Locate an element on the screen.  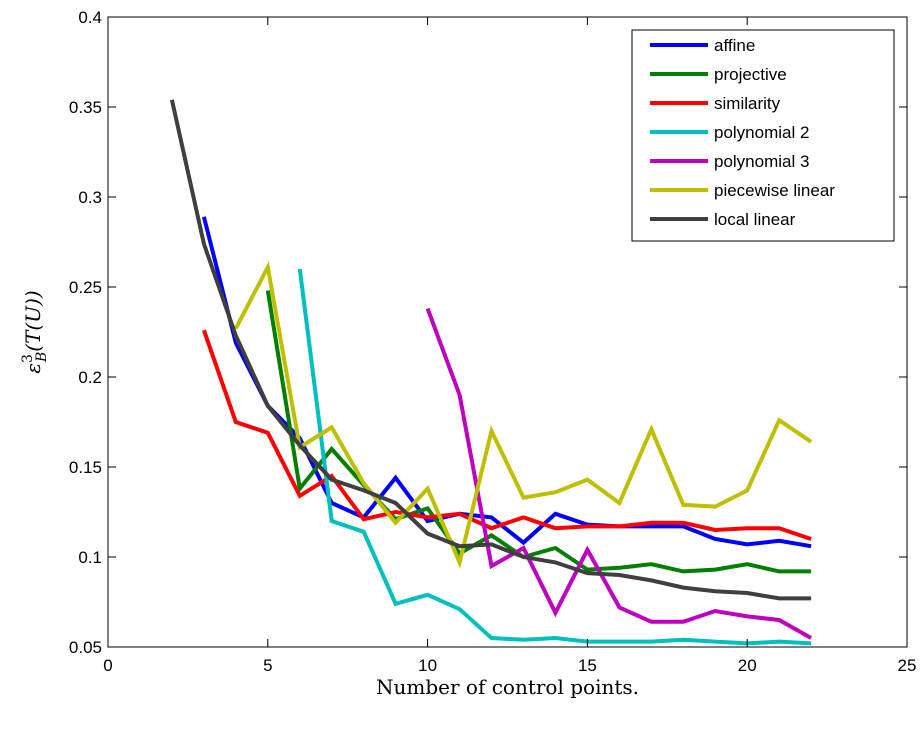
legend-label-local-linear: local linear is located at coordinates (755, 219).